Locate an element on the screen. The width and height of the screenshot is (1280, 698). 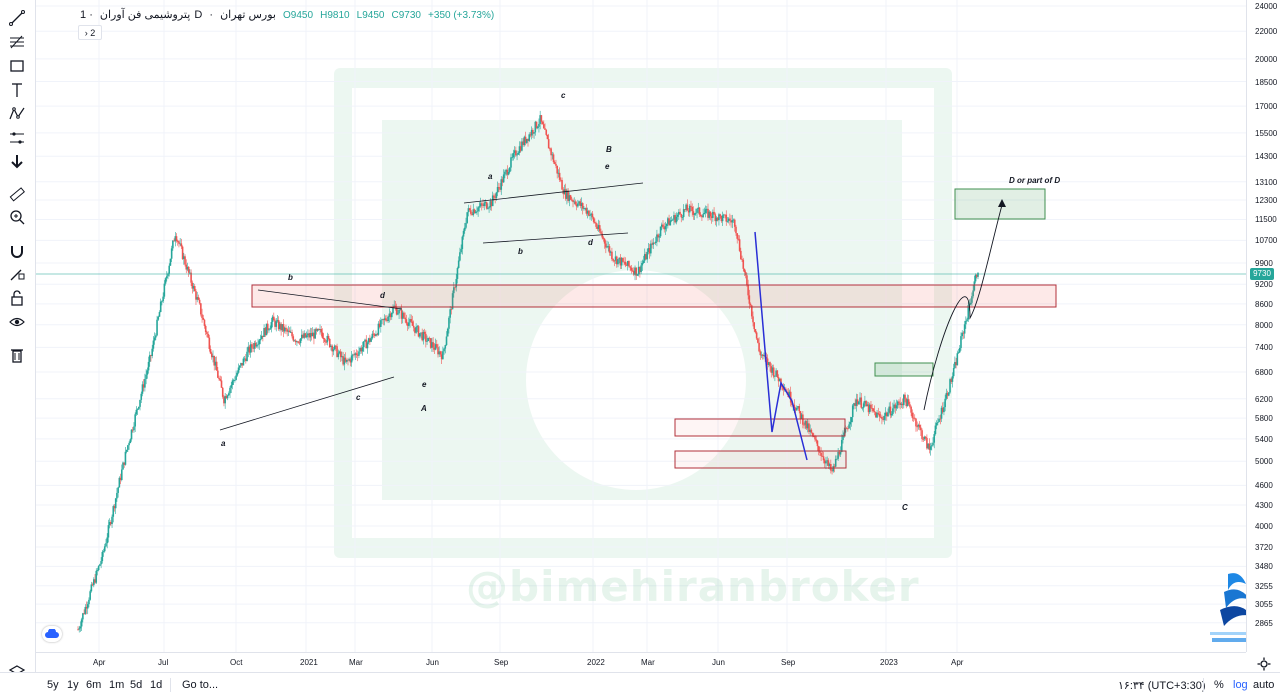
clock-timezone: ۱۶:۳۴ (UTC+3:30) is located at coordinates (1162, 686).